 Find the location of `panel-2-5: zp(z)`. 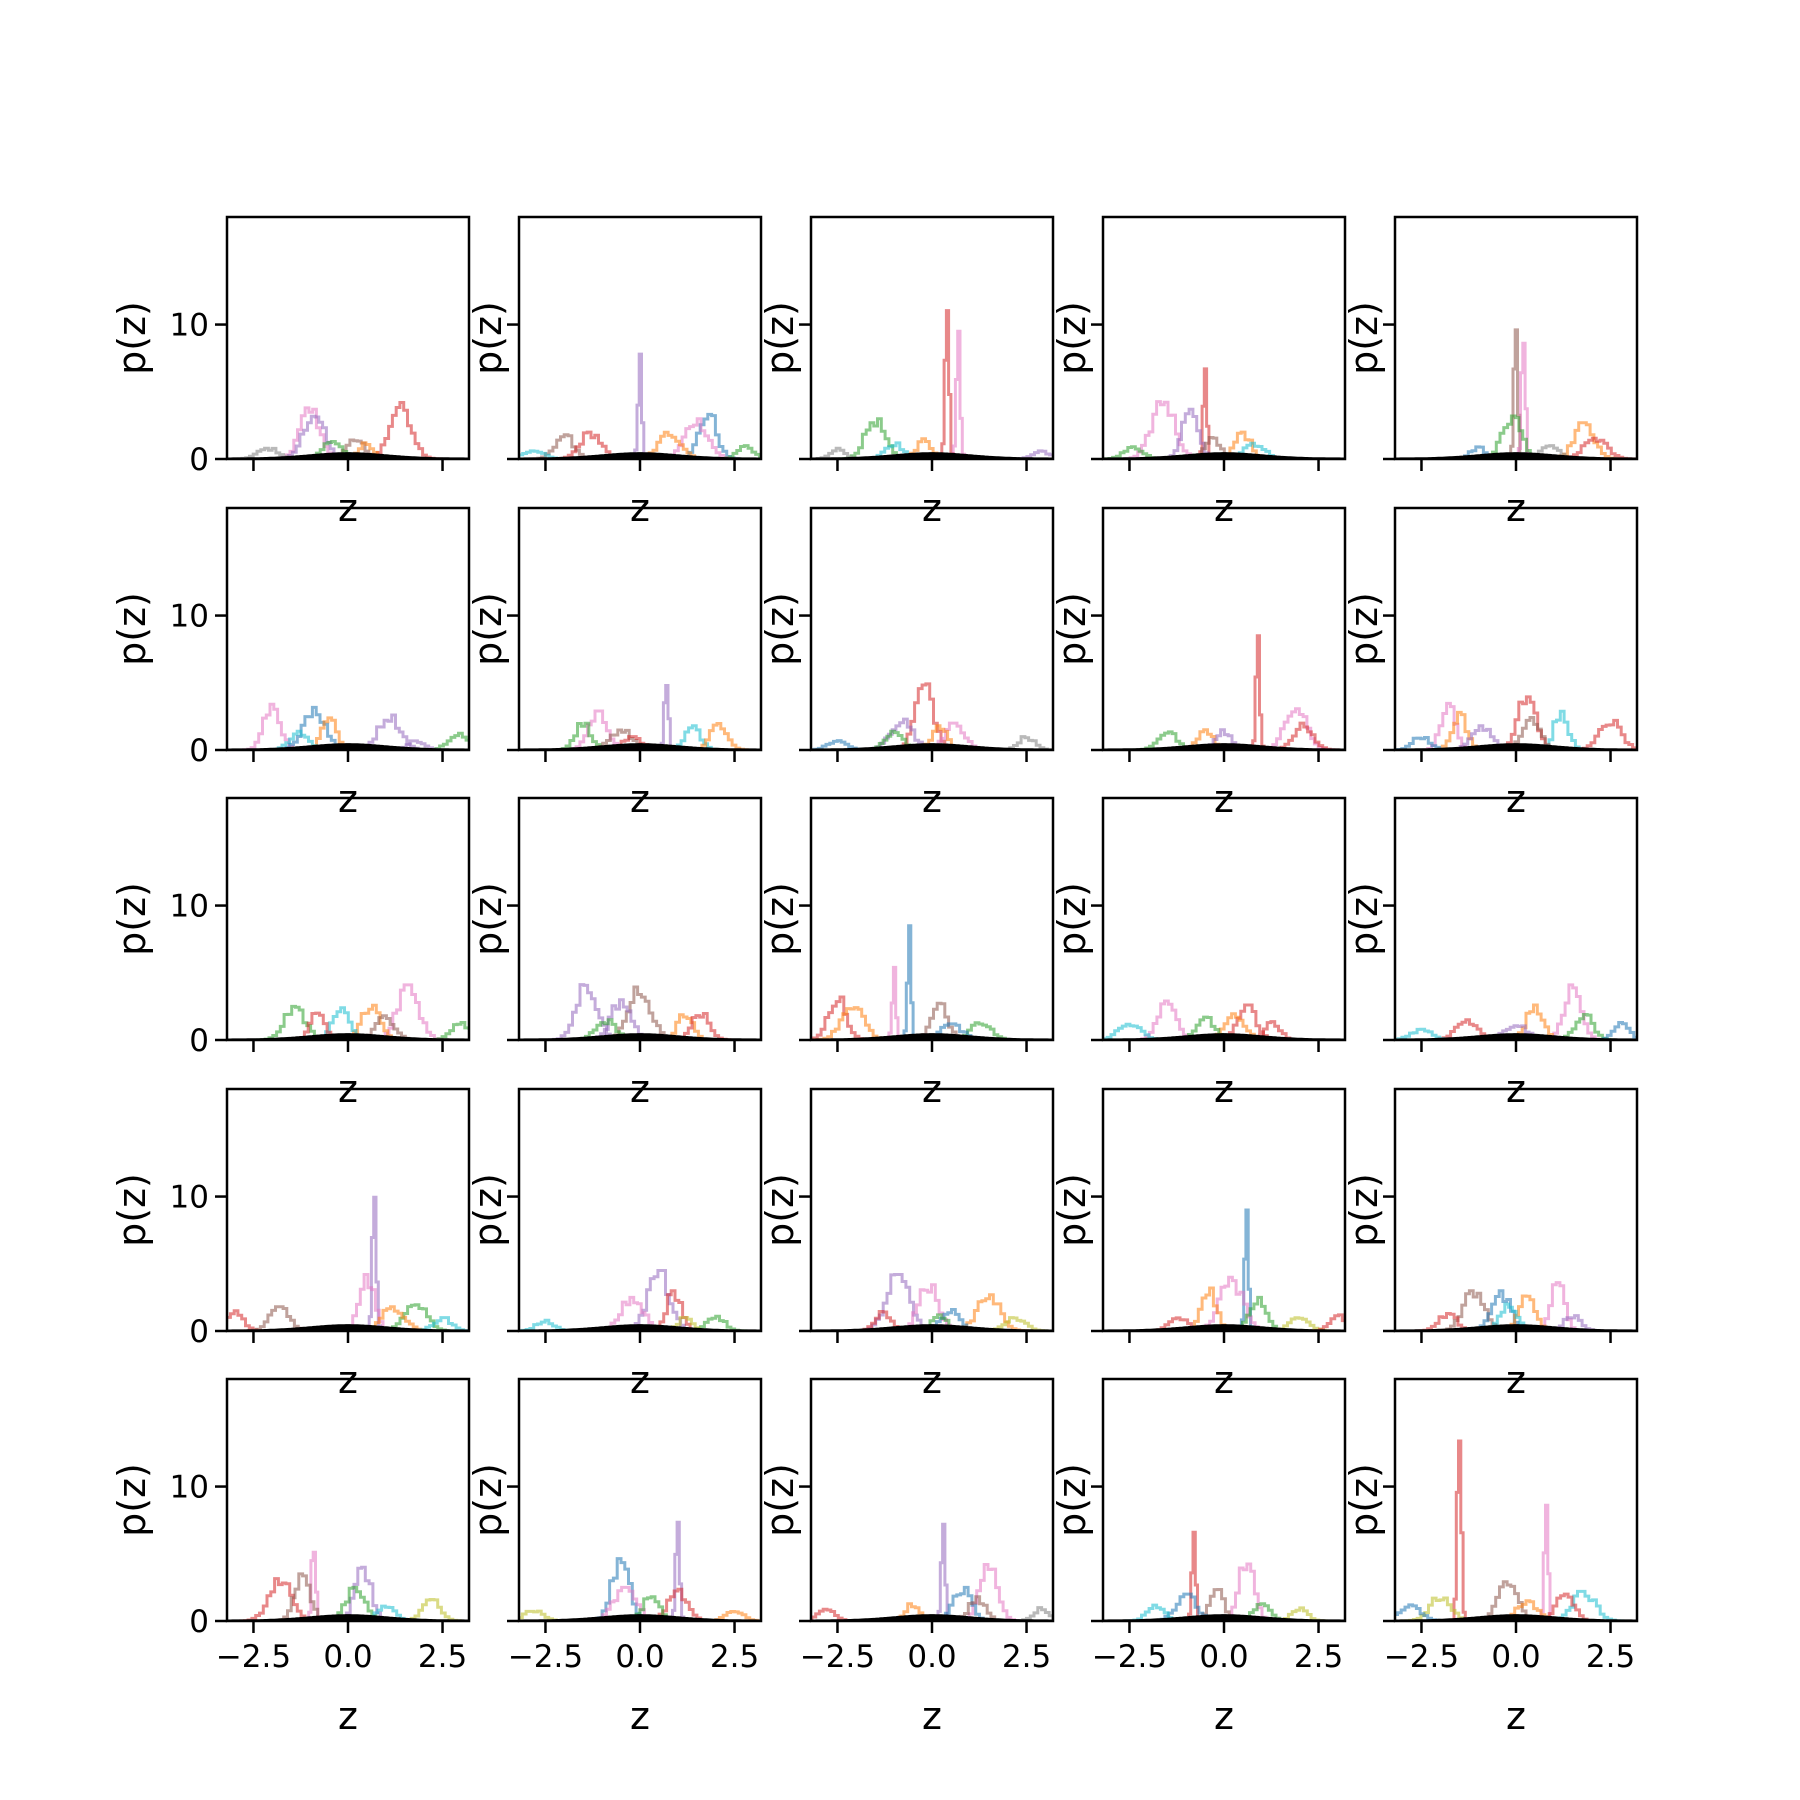

panel-2-5: zp(z) is located at coordinates (1490, 663).